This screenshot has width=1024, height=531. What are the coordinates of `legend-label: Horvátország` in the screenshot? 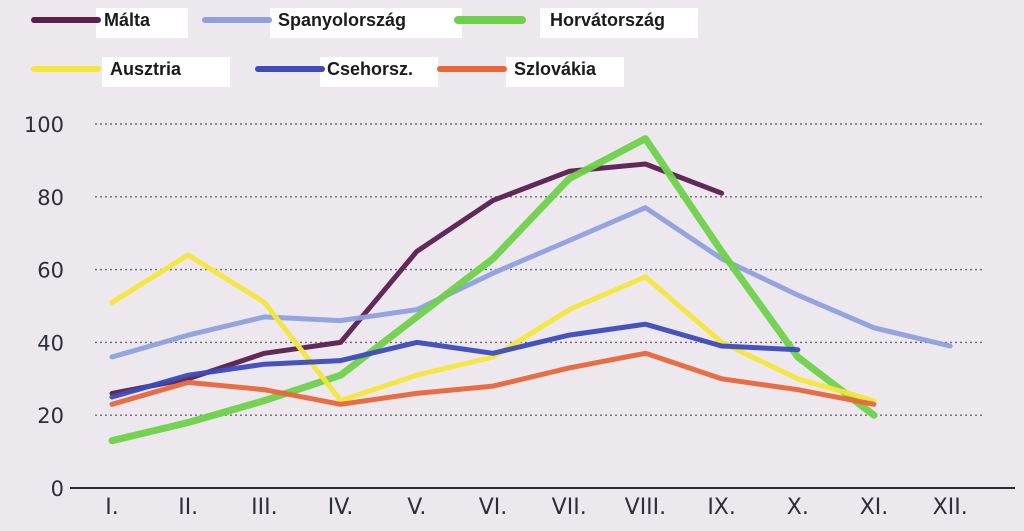 It's located at (607, 20).